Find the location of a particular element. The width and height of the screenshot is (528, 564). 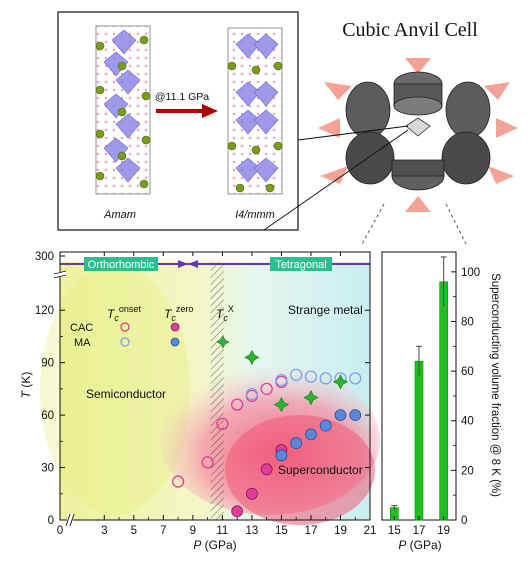

y-tick-label: 60 is located at coordinates (47, 416).